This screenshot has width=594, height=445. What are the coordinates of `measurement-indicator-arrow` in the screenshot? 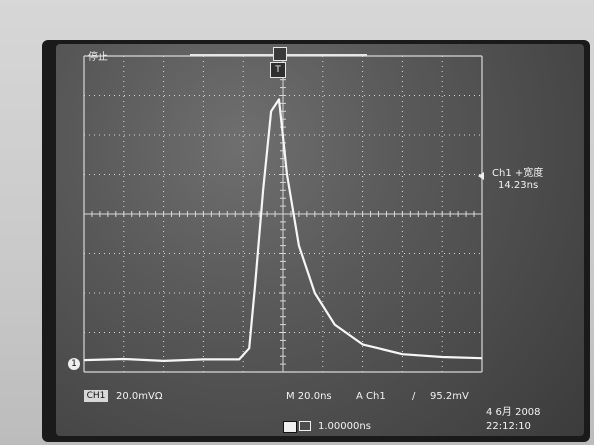 It's located at (481, 176).